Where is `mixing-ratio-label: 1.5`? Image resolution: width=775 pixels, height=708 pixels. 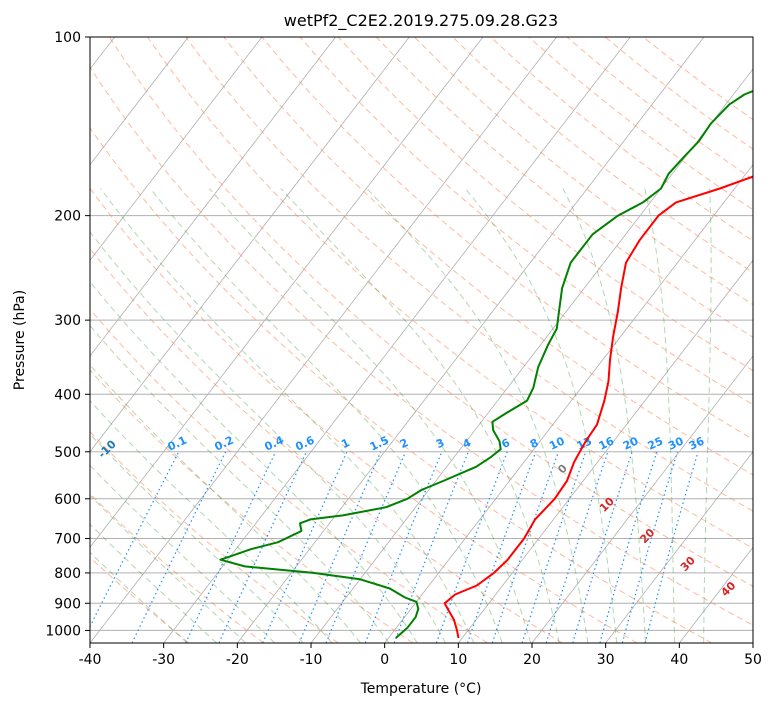 mixing-ratio-label: 1.5 is located at coordinates (379, 444).